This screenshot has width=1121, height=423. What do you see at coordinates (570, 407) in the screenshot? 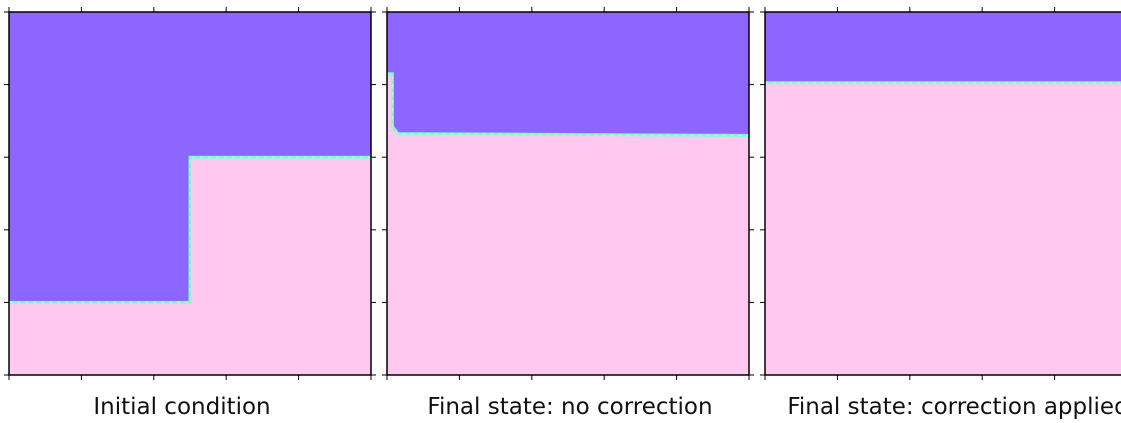
I see `panel-caption: Final state: no correction` at bounding box center [570, 407].